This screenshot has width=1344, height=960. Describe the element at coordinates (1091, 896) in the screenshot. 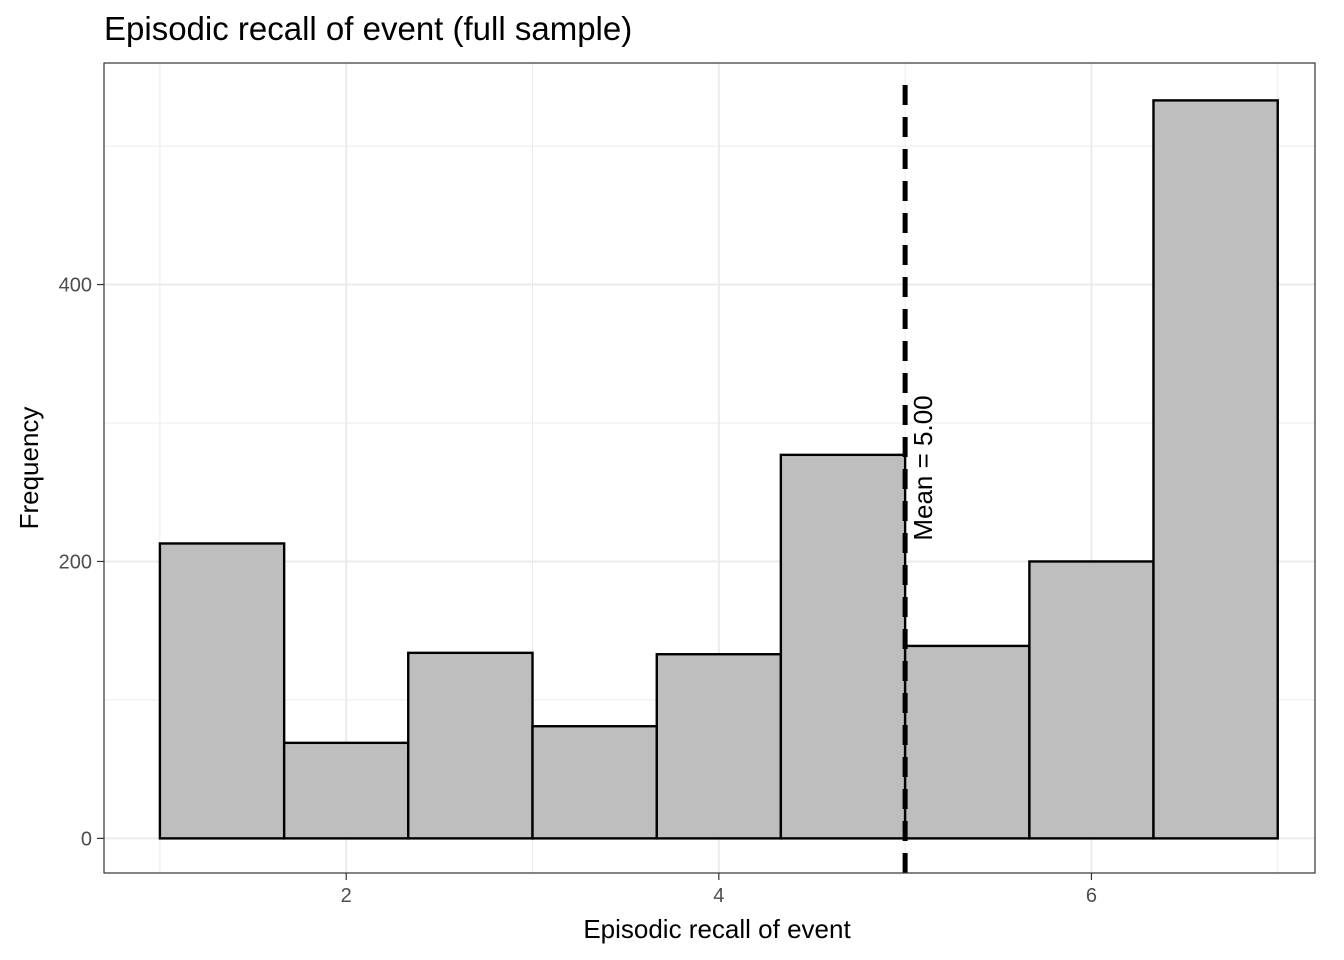

I see `x-tick-label: 6` at that location.